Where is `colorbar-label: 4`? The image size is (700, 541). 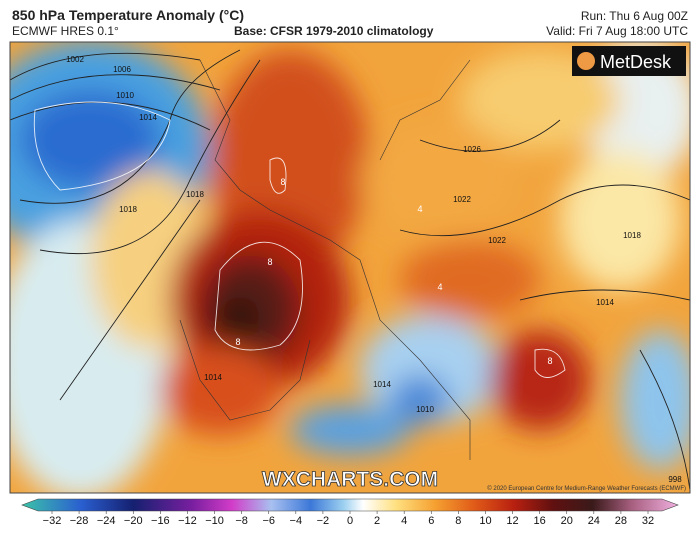 colorbar-label: 4 is located at coordinates (404, 521).